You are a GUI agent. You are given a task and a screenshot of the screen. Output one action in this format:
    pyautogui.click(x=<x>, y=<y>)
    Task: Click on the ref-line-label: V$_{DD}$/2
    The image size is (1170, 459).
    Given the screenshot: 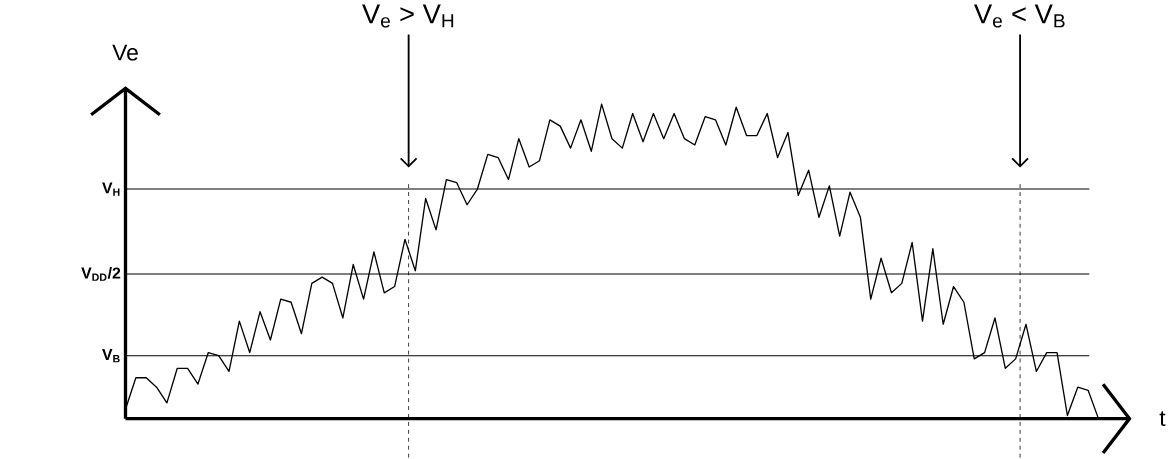 What is the action you would take?
    pyautogui.click(x=101, y=274)
    